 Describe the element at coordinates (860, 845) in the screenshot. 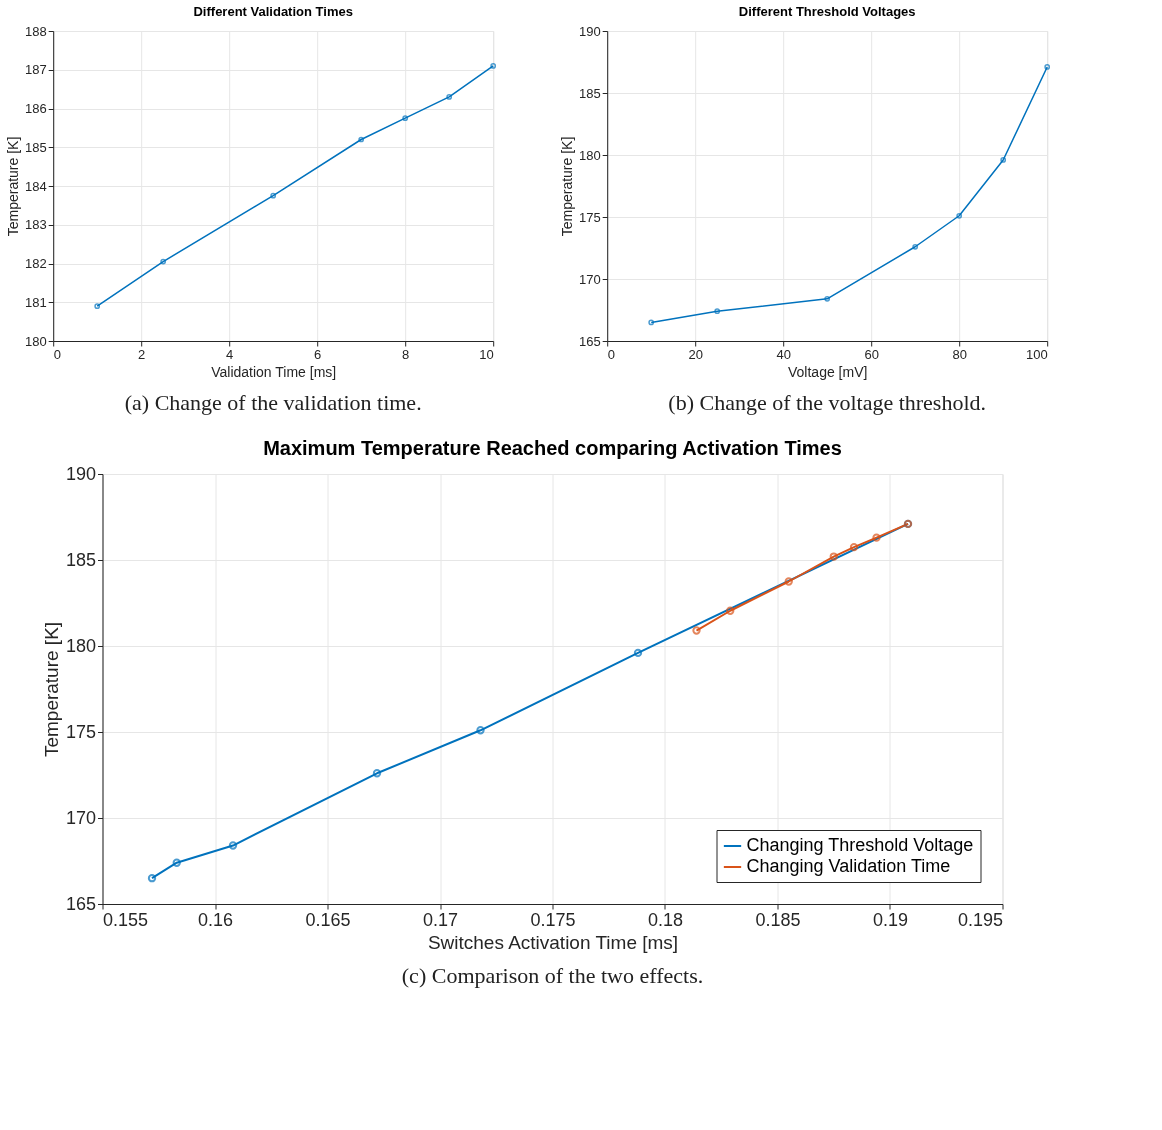

I see `legend-label: Changing Threshold Voltage` at that location.